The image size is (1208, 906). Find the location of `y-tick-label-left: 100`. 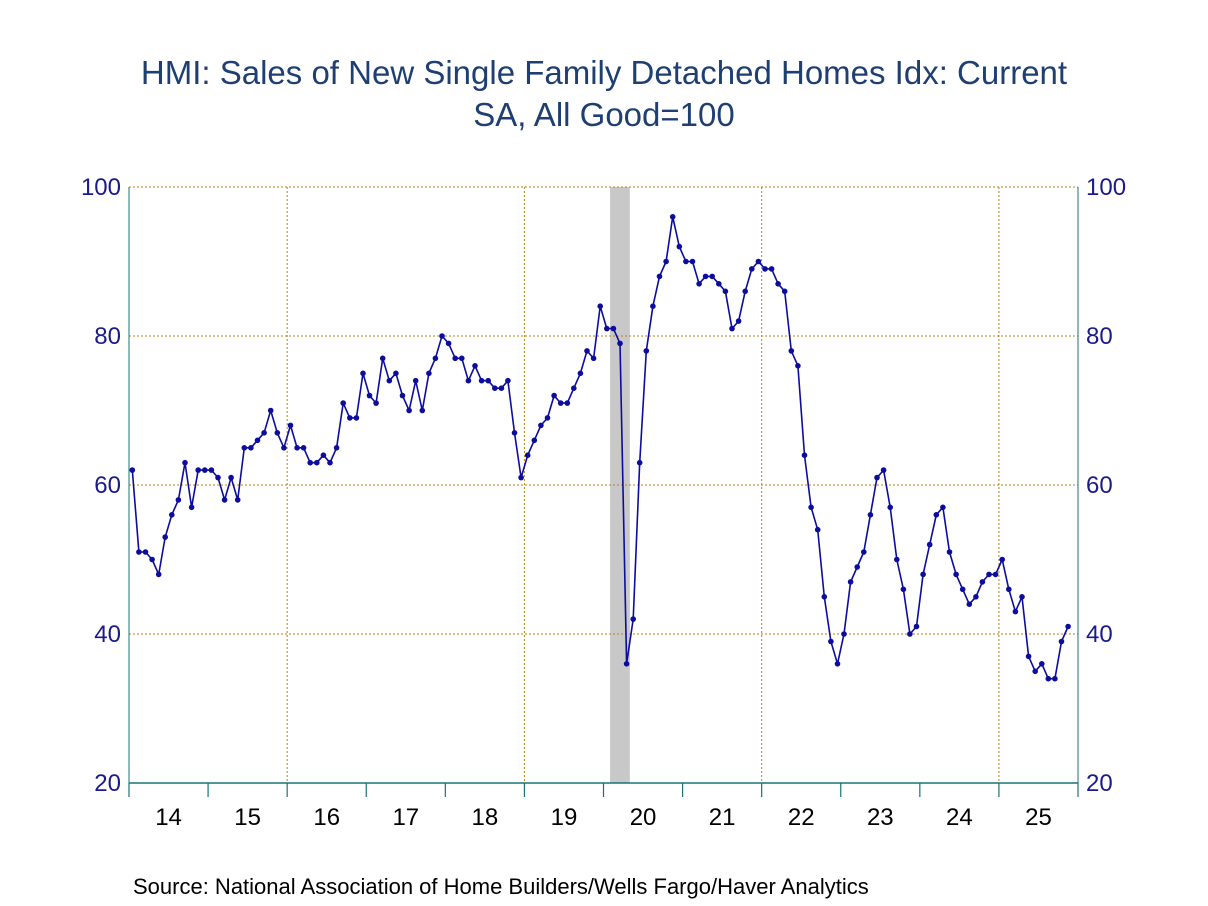

y-tick-label-left: 100 is located at coordinates (101, 187).